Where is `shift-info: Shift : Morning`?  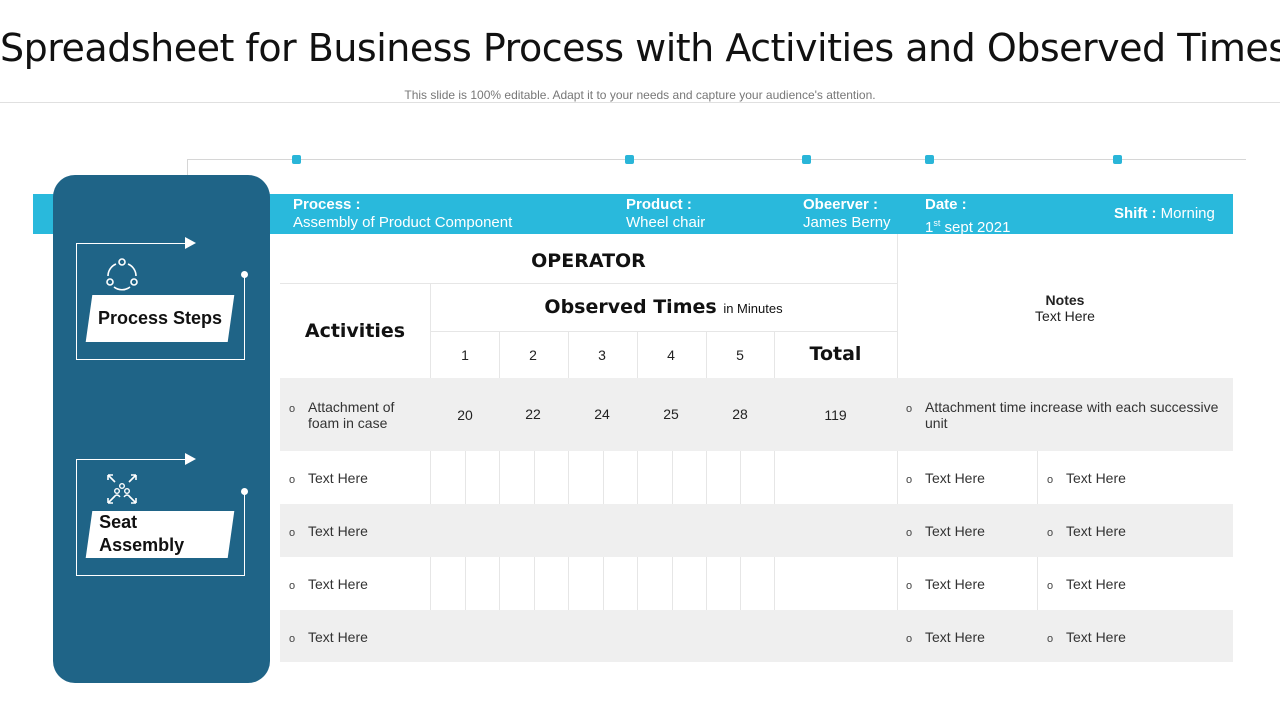 shift-info: Shift : Morning is located at coordinates (1164, 214).